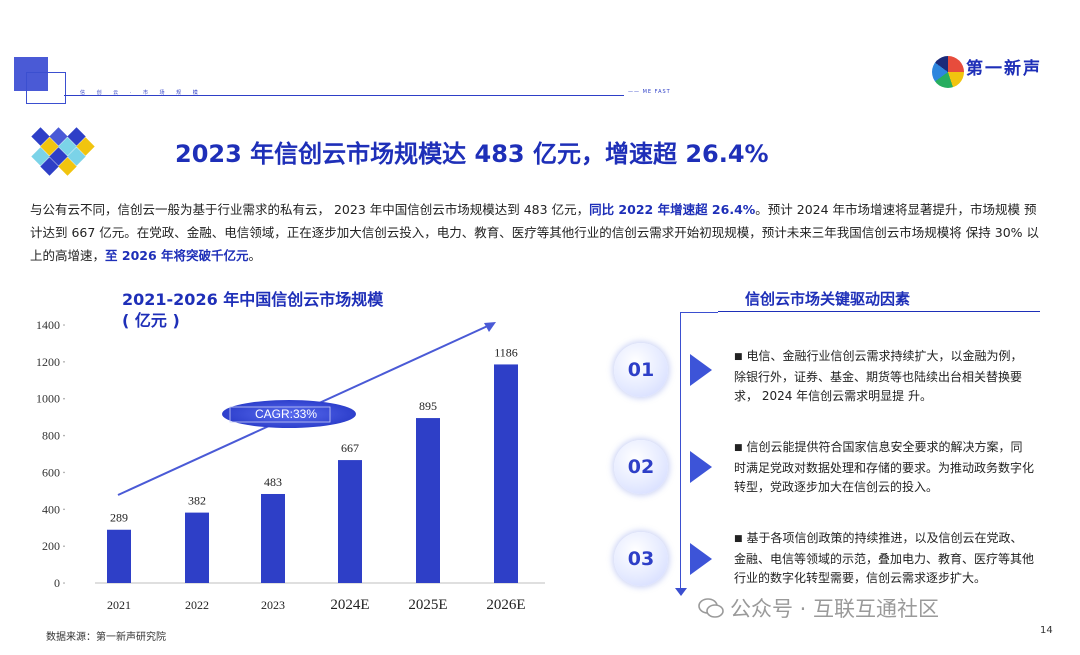  Describe the element at coordinates (252, 310) in the screenshot. I see `chart-title: 2021-2026 年中国信创云市场规模 ( 亿元 )` at that location.